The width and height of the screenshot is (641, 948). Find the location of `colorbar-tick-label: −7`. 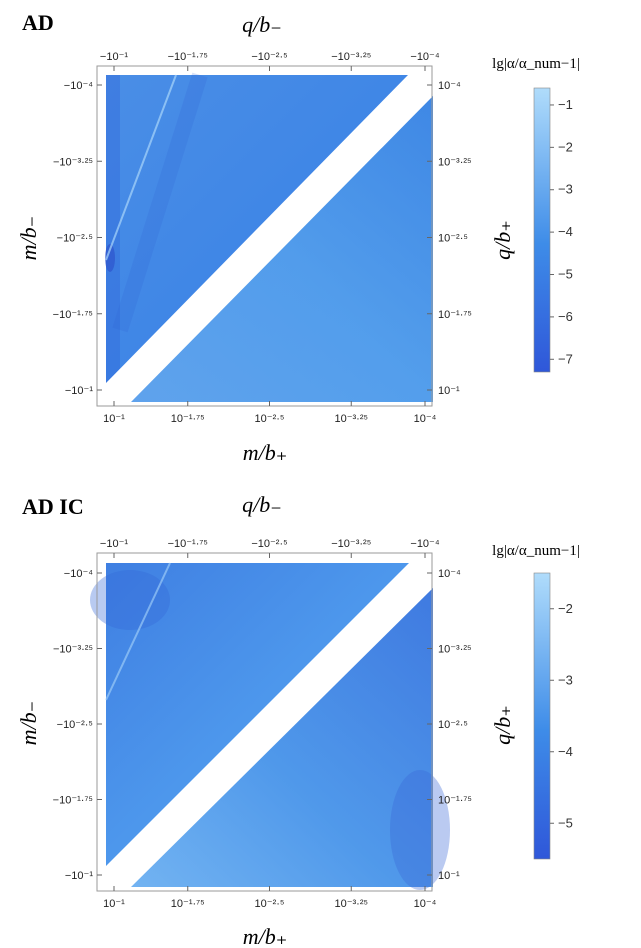

colorbar-tick-label: −7 is located at coordinates (565, 358).